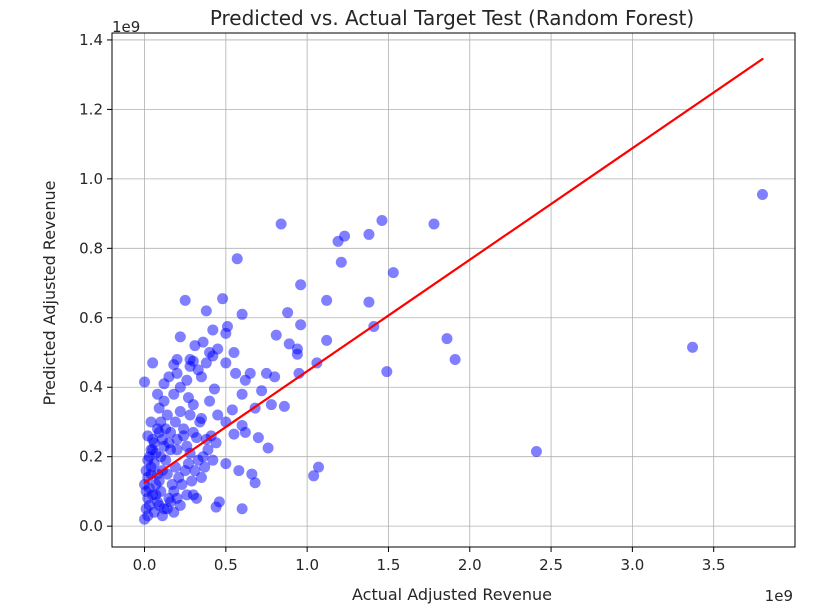 The image size is (815, 611). What do you see at coordinates (49, 293) in the screenshot?
I see `y-axis-label: Predicted Adjusted Revenue` at bounding box center [49, 293].